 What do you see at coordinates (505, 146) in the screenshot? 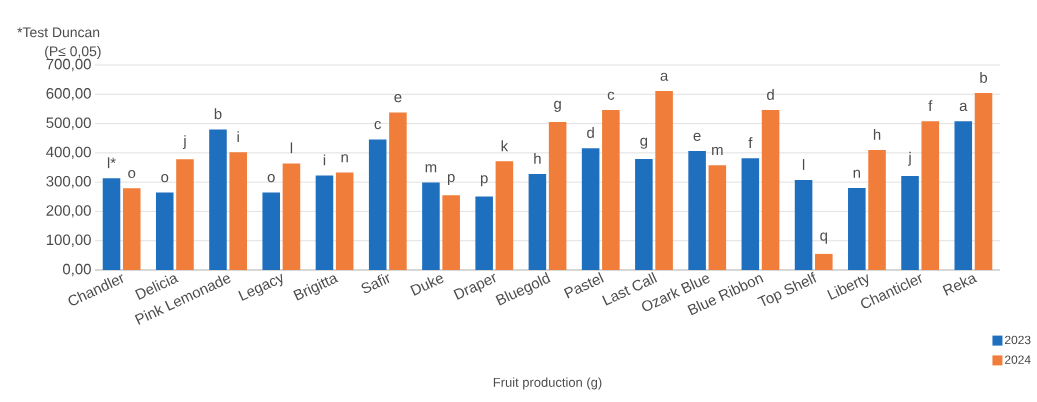
I see `data-label: k` at bounding box center [505, 146].